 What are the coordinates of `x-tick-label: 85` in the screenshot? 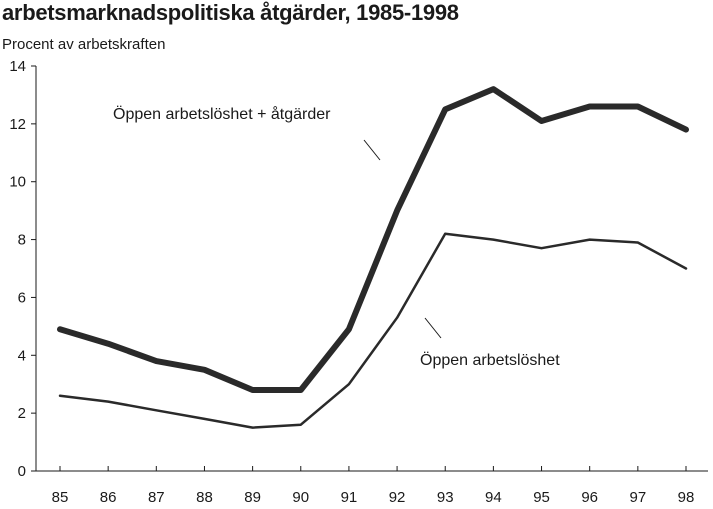 It's located at (60, 497).